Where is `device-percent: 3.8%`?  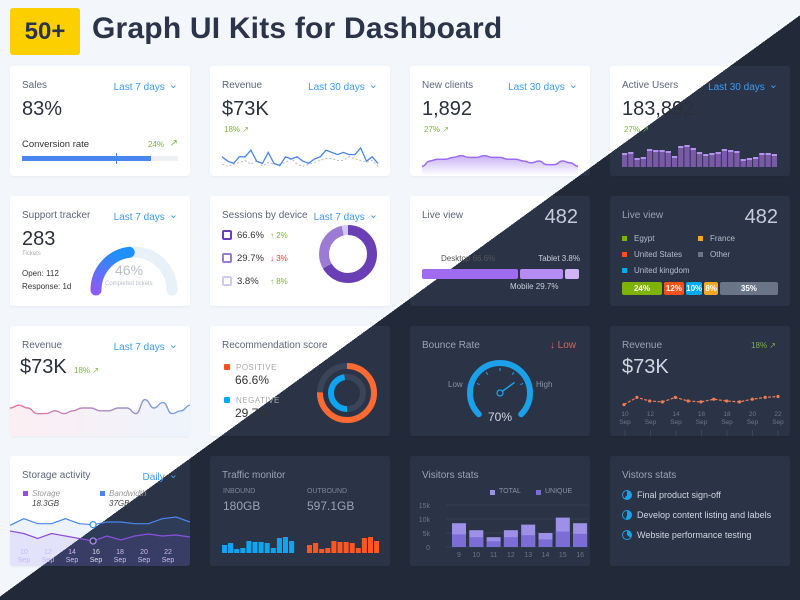
device-percent: 3.8% is located at coordinates (248, 281).